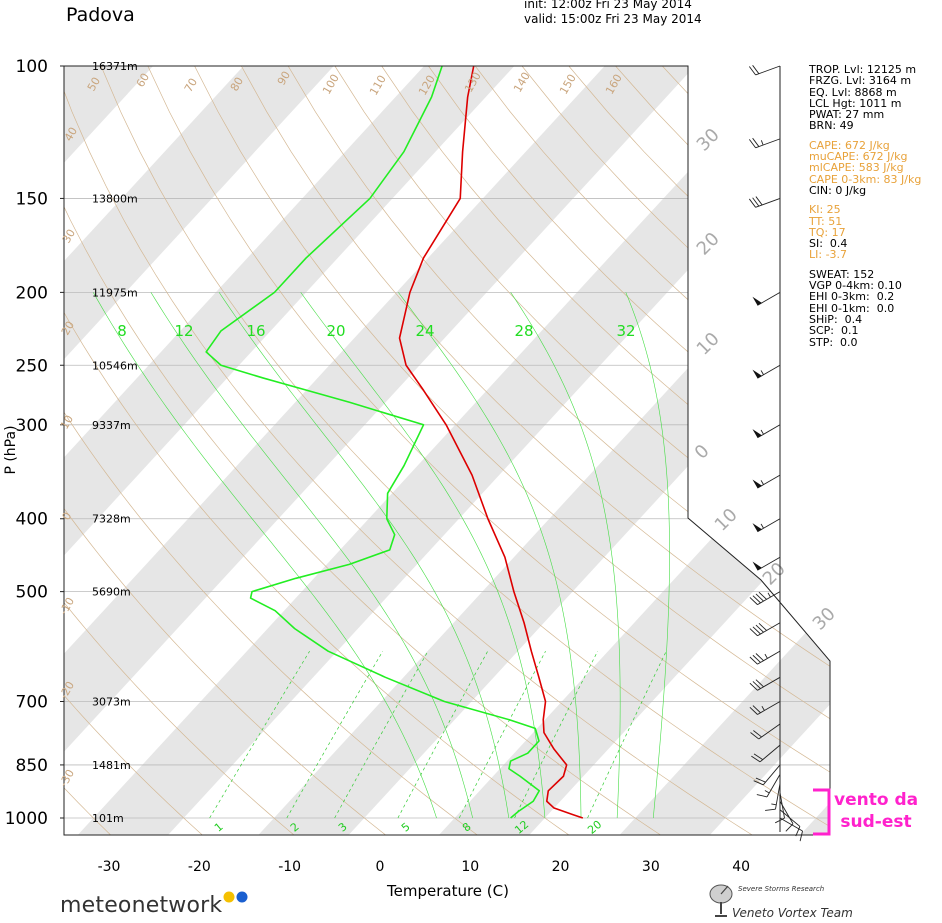 The height and width of the screenshot is (923, 942). What do you see at coordinates (191, 85) in the screenshot?
I see `dry-adiabat-label: 70` at bounding box center [191, 85].